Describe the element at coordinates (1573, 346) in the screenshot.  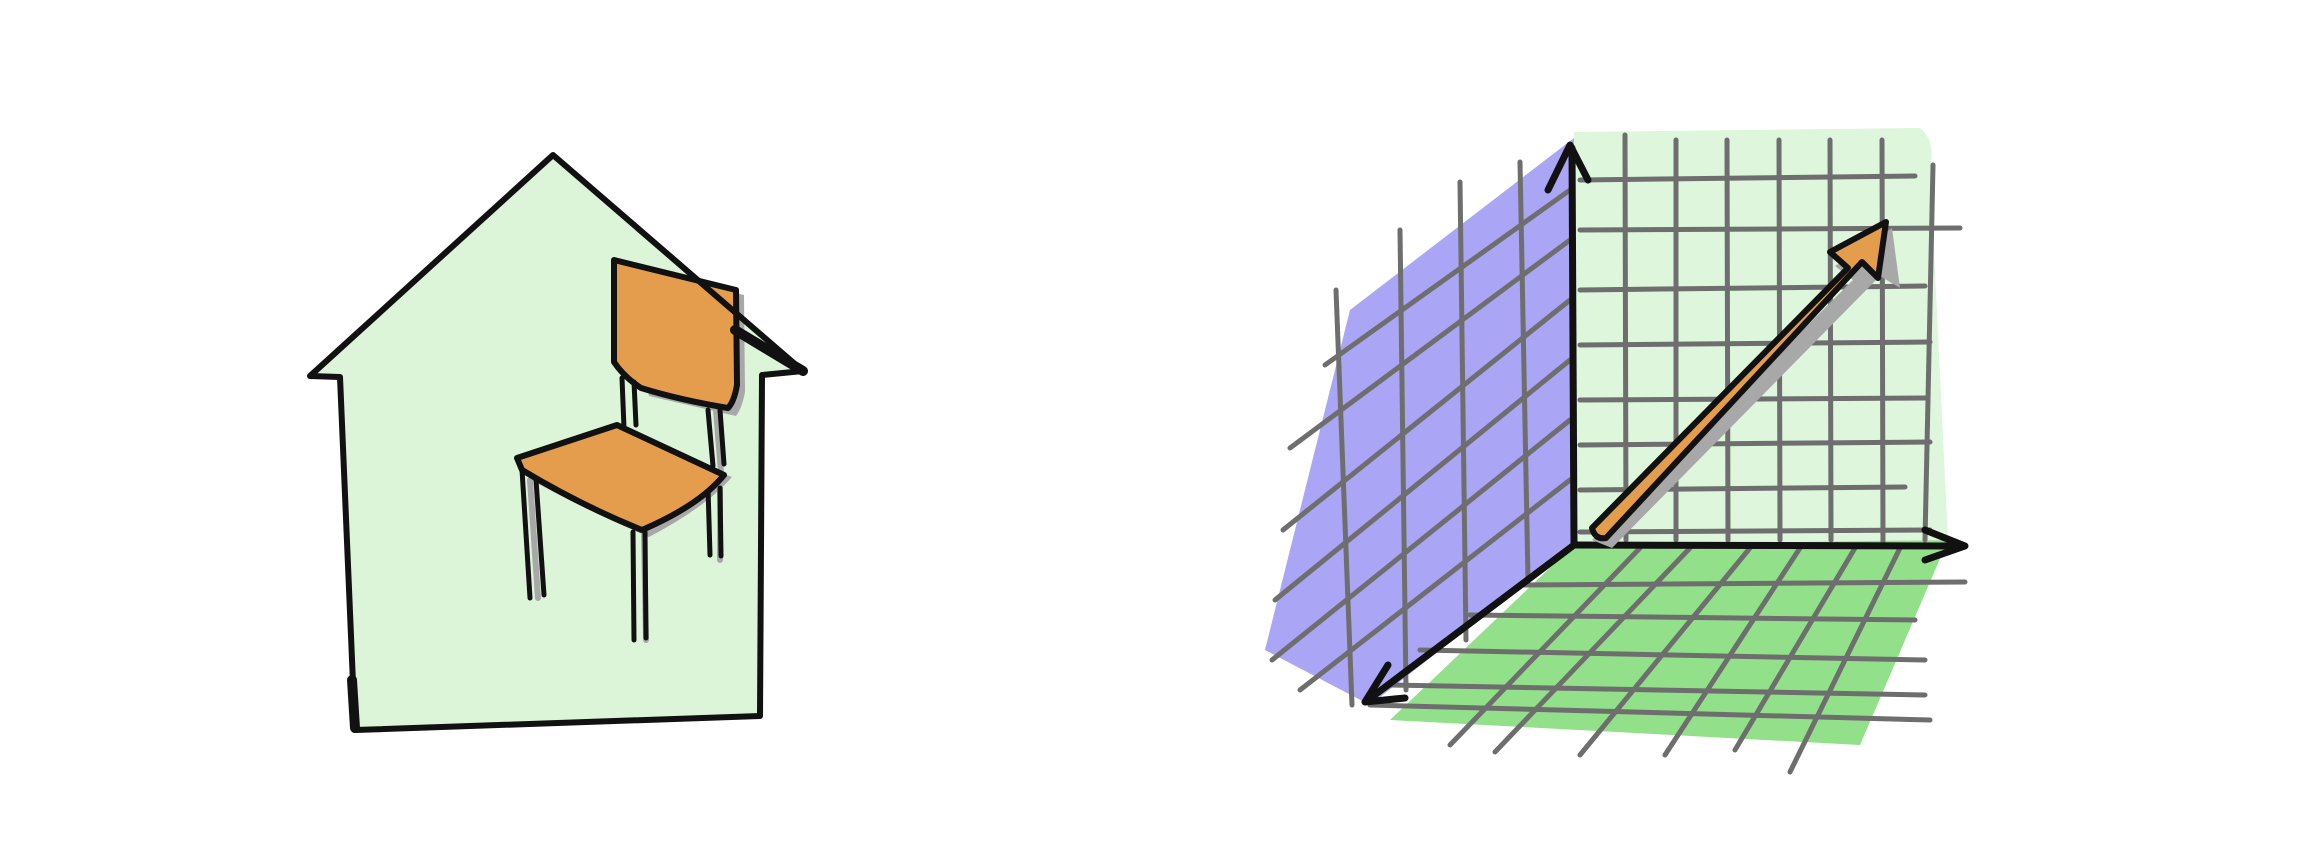
I see `z-axis` at that location.